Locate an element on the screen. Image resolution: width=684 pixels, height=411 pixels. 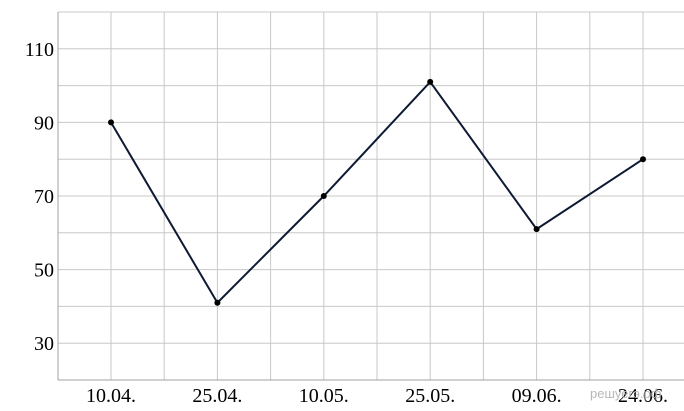
y-tick-label: 30 is located at coordinates (44, 344).